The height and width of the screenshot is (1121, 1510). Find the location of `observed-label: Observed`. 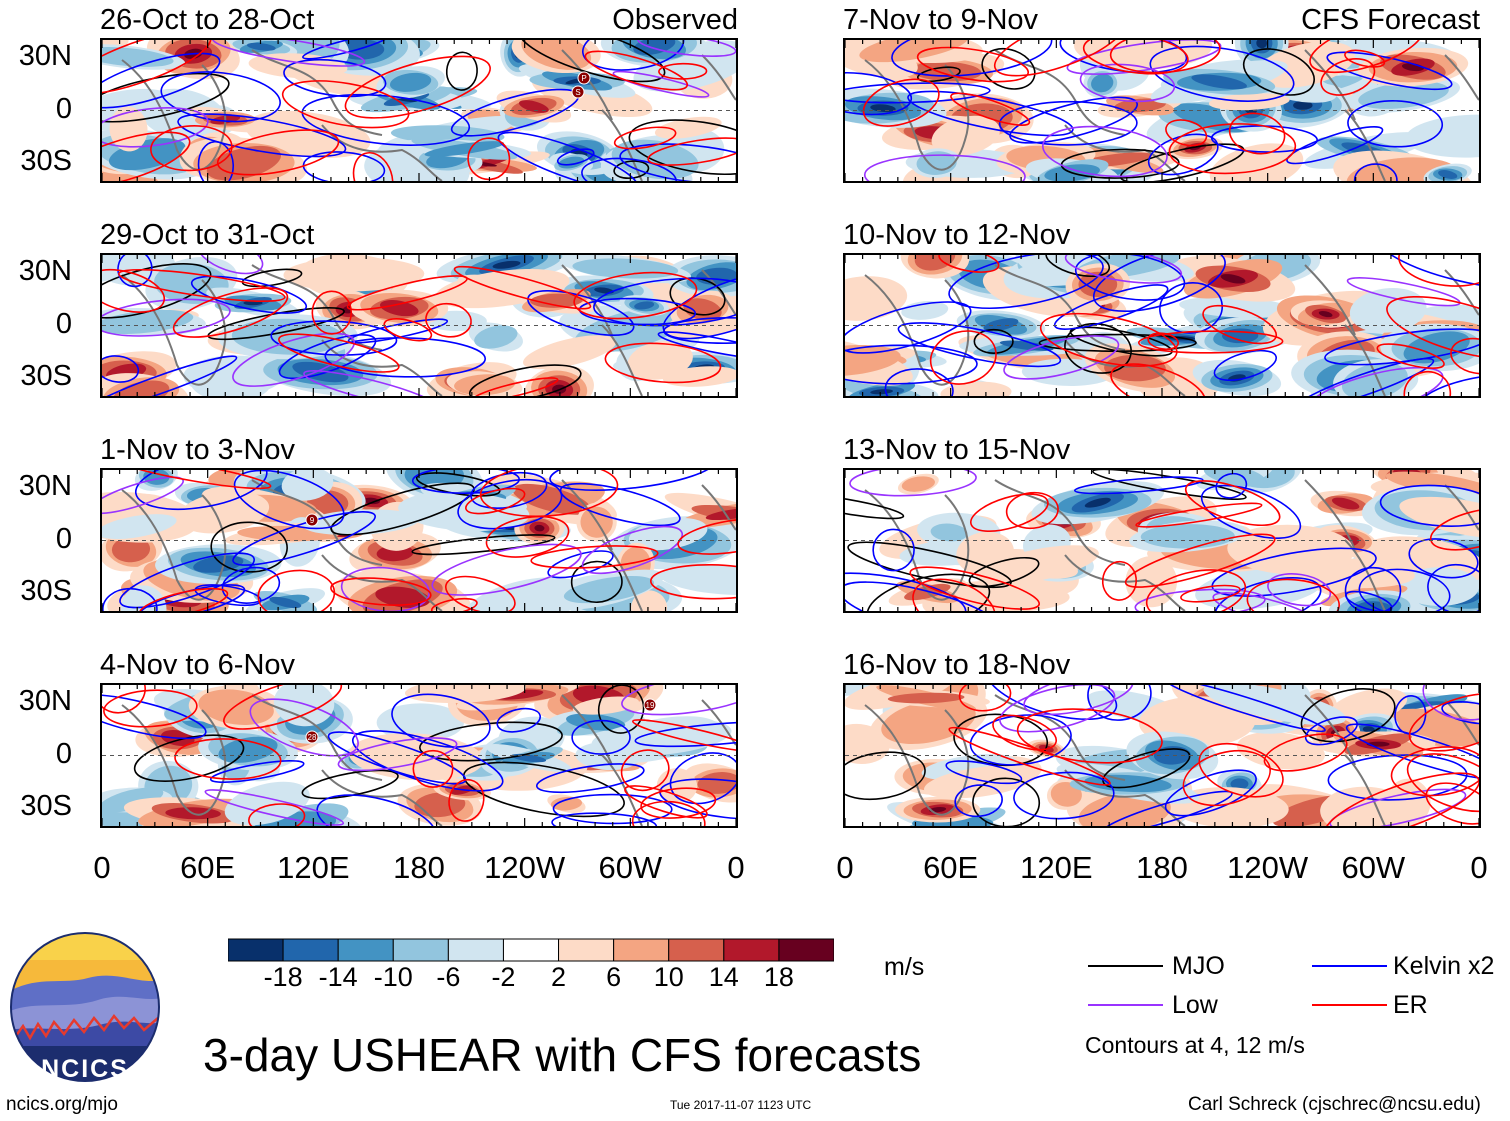

observed-label: Observed is located at coordinates (675, 20).